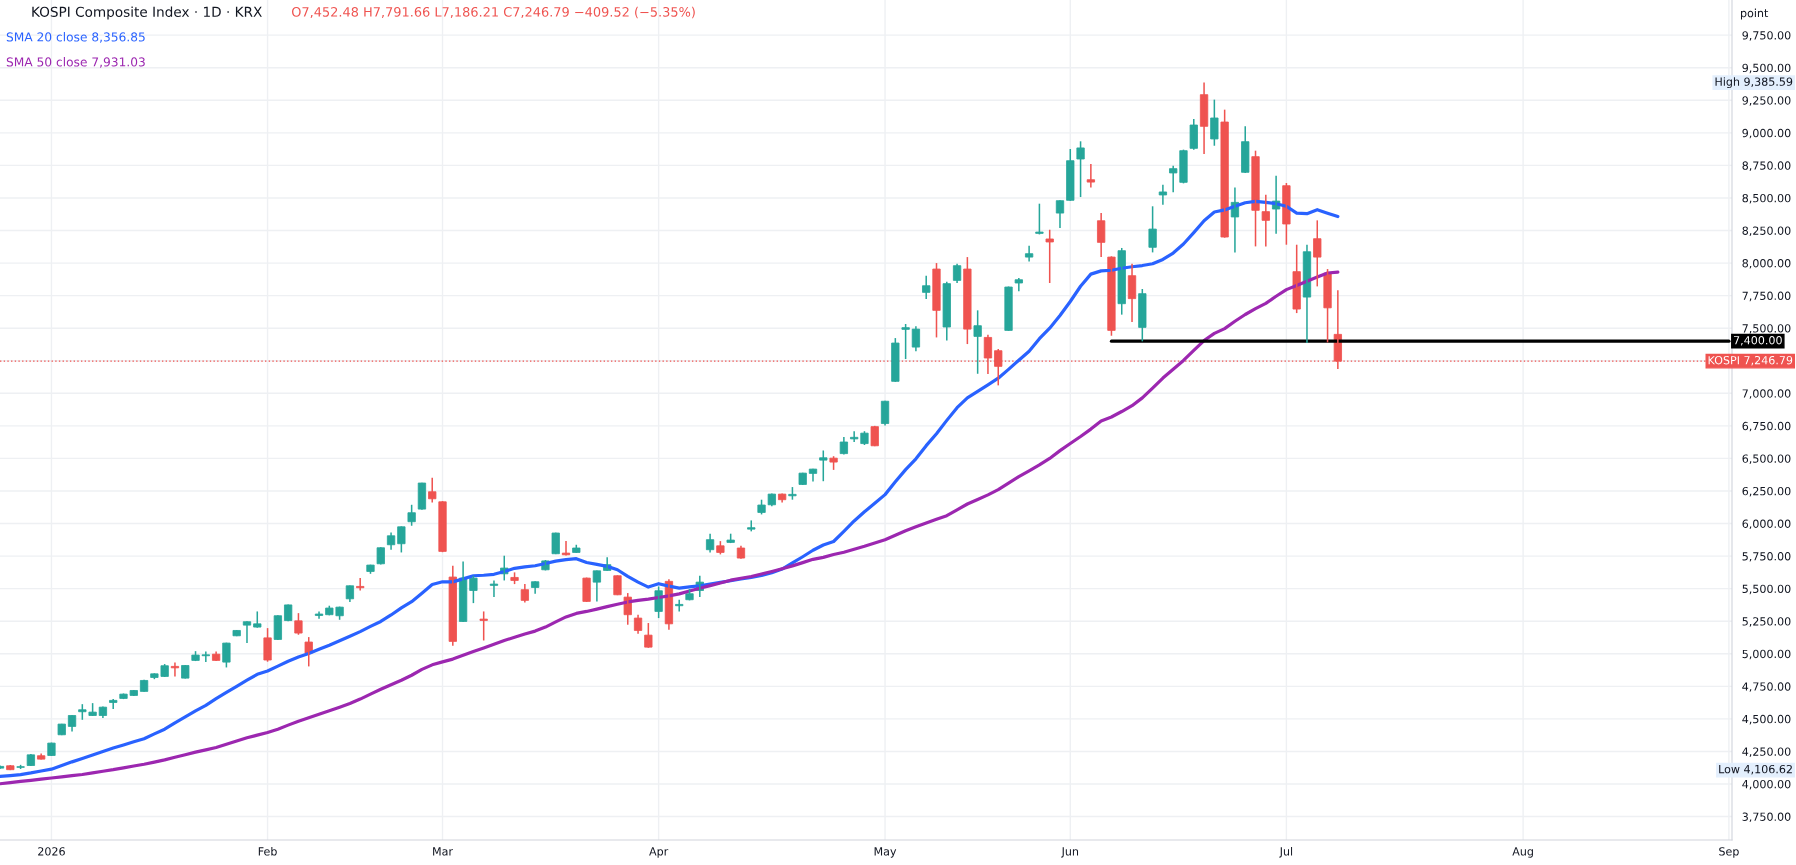 The width and height of the screenshot is (1796, 865). What do you see at coordinates (1766, 589) in the screenshot?
I see `y-tick-label: 5,500.00` at bounding box center [1766, 589].